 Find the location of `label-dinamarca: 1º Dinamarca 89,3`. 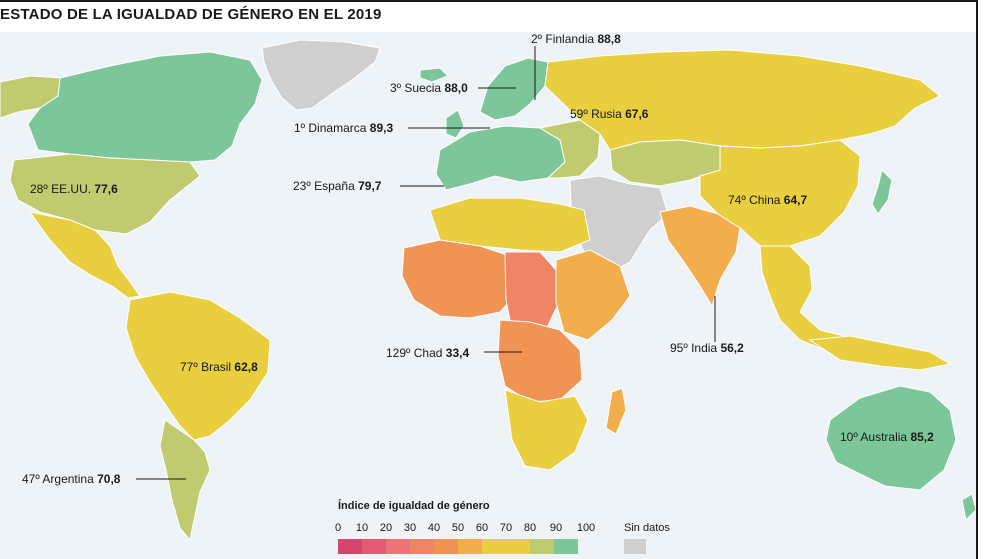

label-dinamarca: 1º Dinamarca 89,3 is located at coordinates (344, 128).